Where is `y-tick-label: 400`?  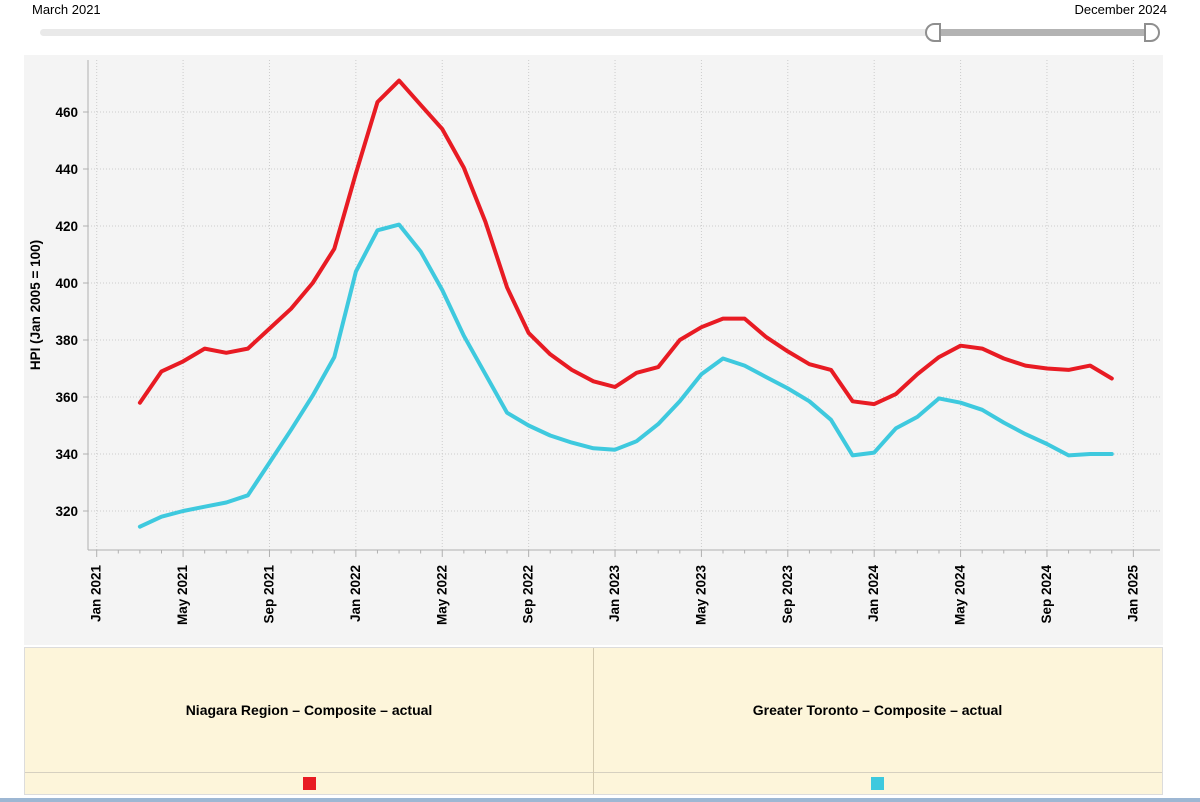
y-tick-label: 400 is located at coordinates (66, 283).